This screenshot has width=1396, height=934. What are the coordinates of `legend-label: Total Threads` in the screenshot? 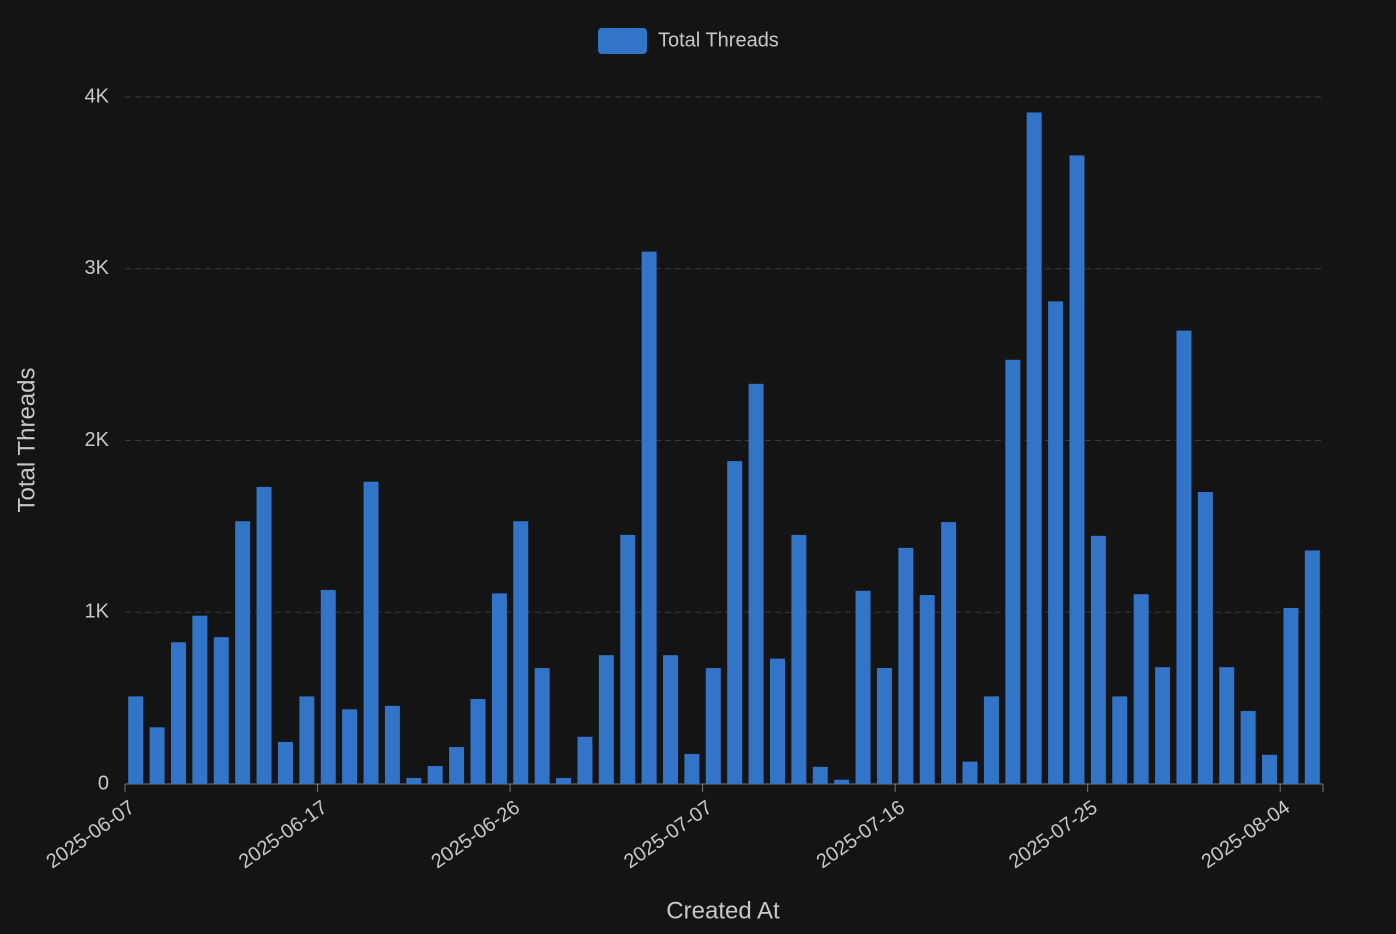 It's located at (718, 40).